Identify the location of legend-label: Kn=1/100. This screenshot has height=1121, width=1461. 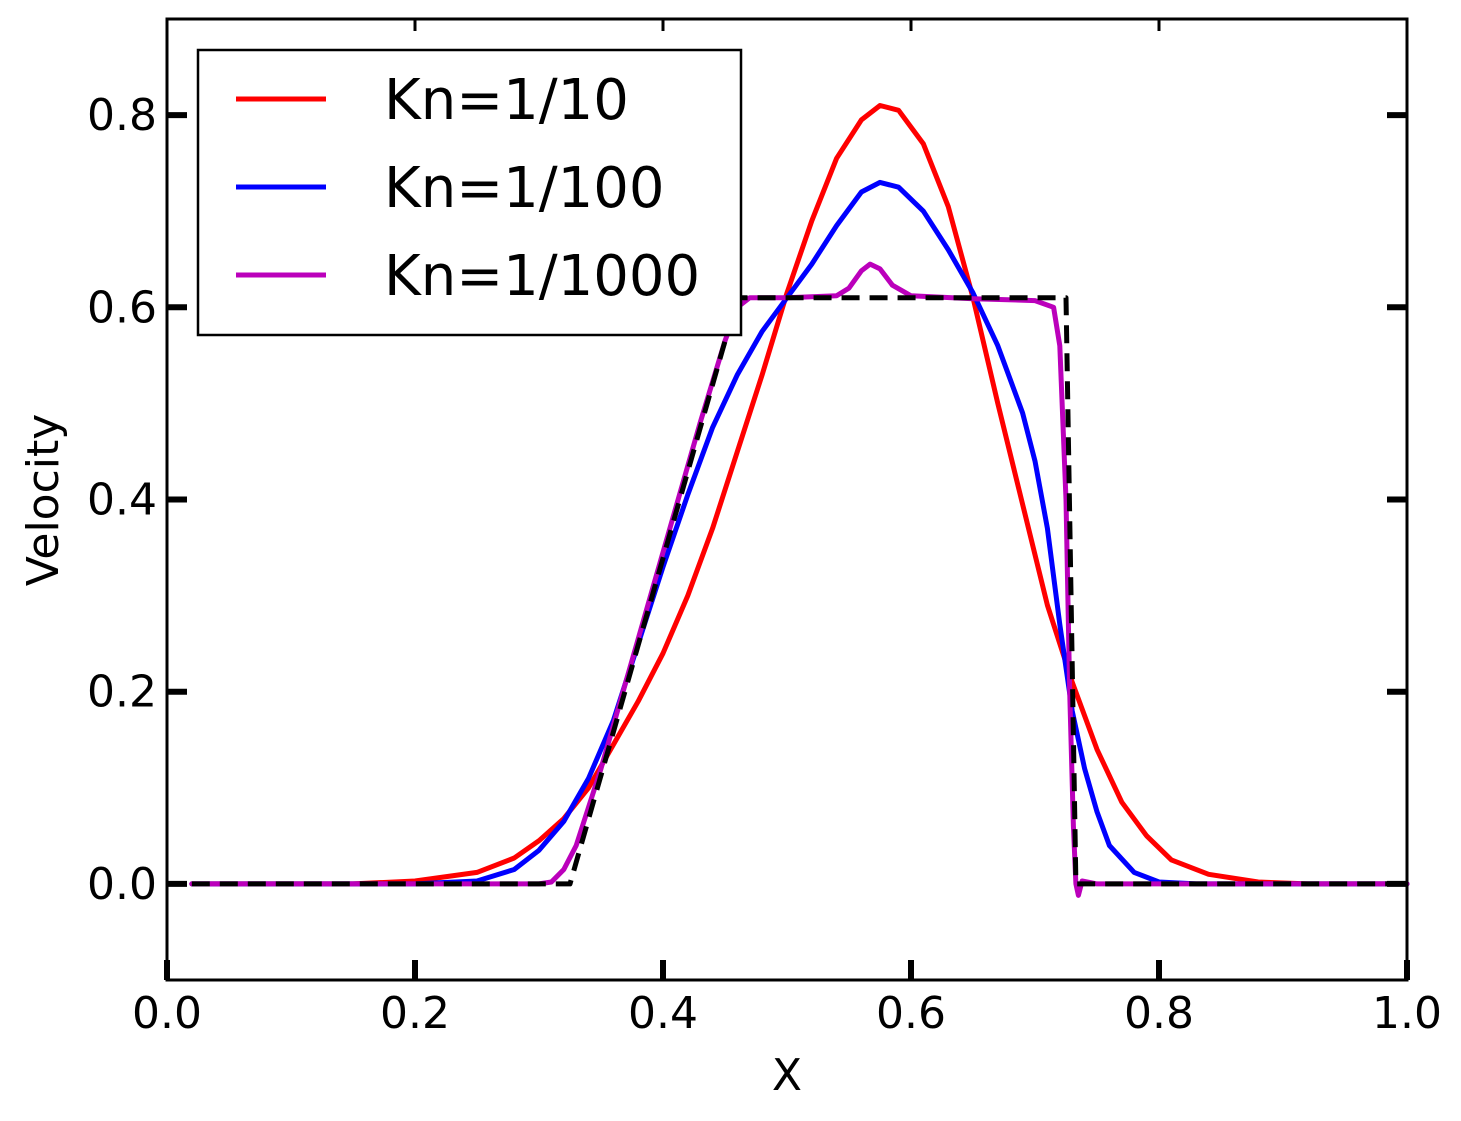
(524, 188).